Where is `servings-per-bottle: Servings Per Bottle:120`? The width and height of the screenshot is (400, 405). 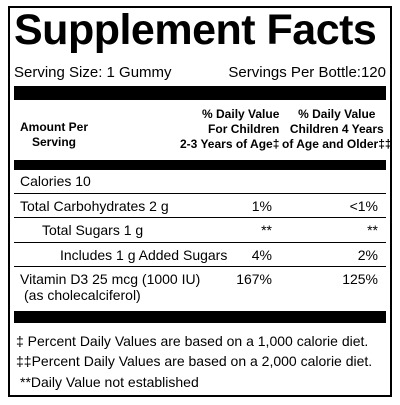
servings-per-bottle: Servings Per Bottle:120 is located at coordinates (307, 72).